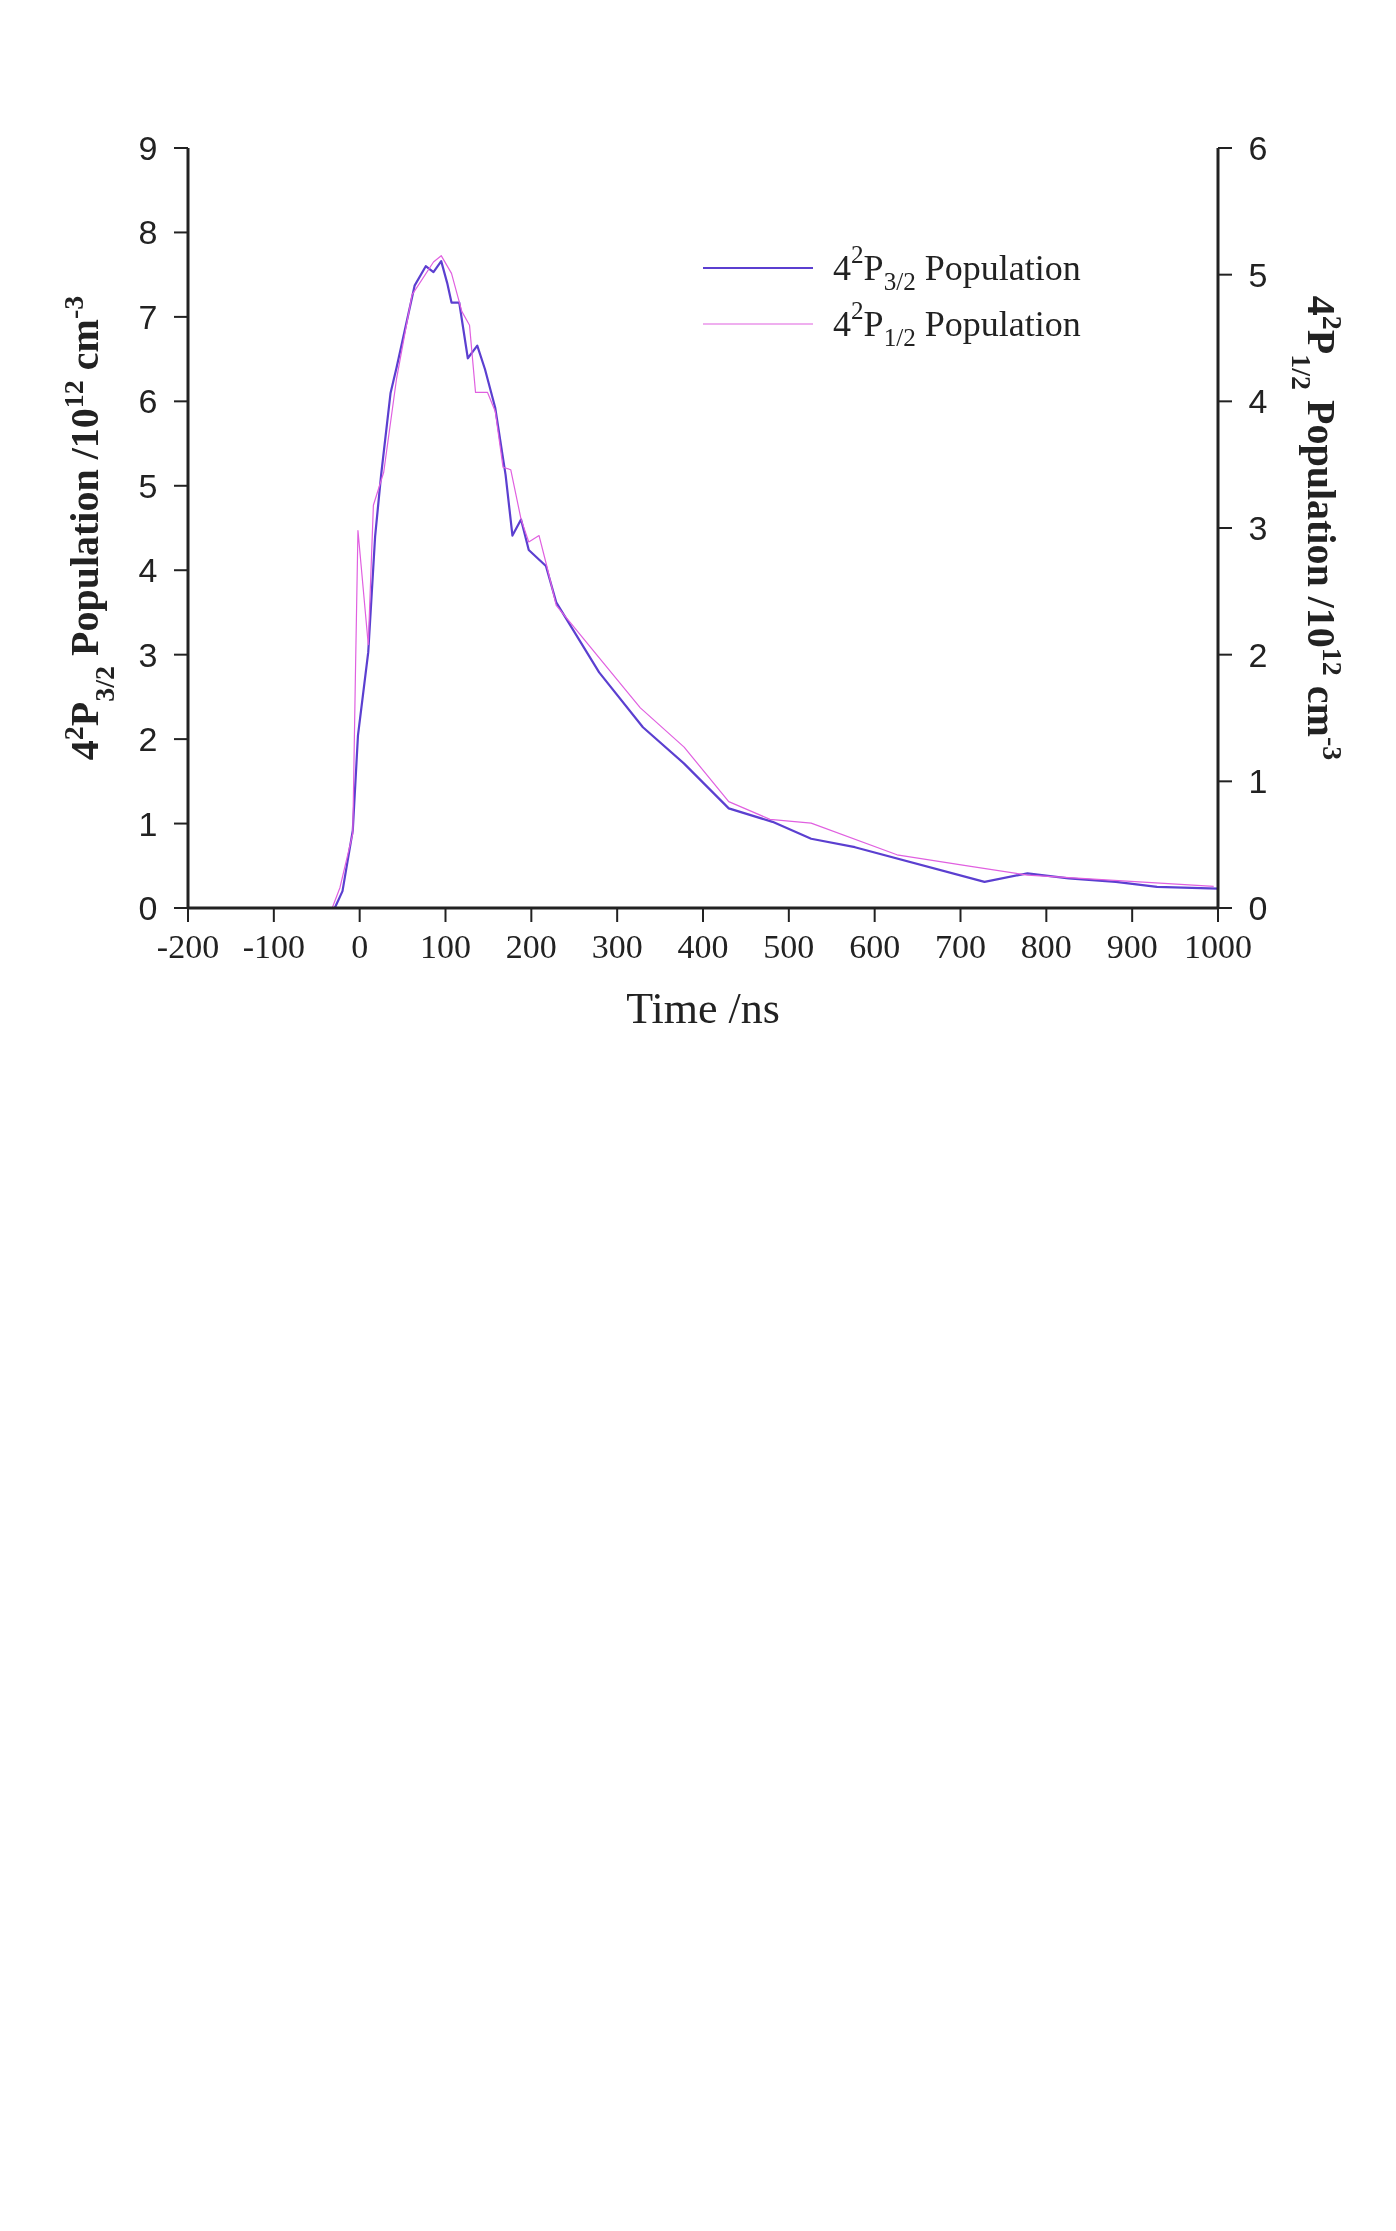 Image resolution: width=1396 pixels, height=2231 pixels. I want to click on legend-label: 4$^{2}$P$_{1/2}$ Population, so click(957, 324).